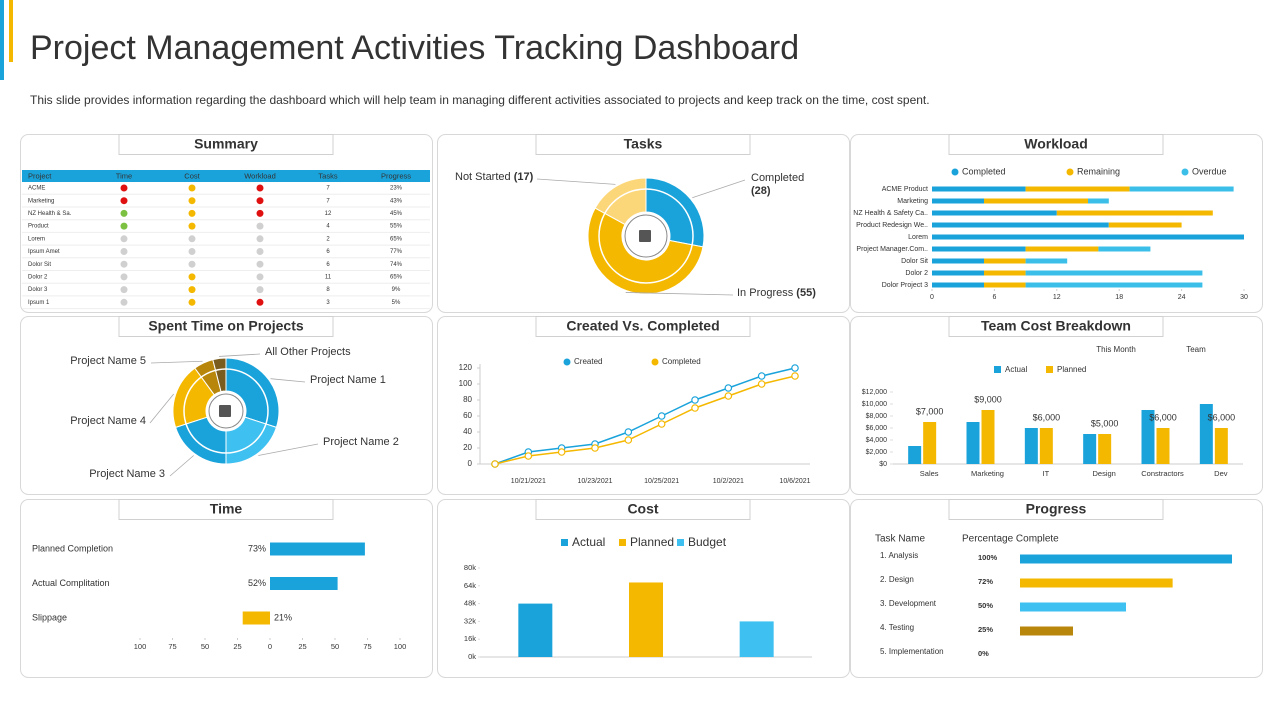  I want to click on panel-title: Spent Time on Projects, so click(226, 326).